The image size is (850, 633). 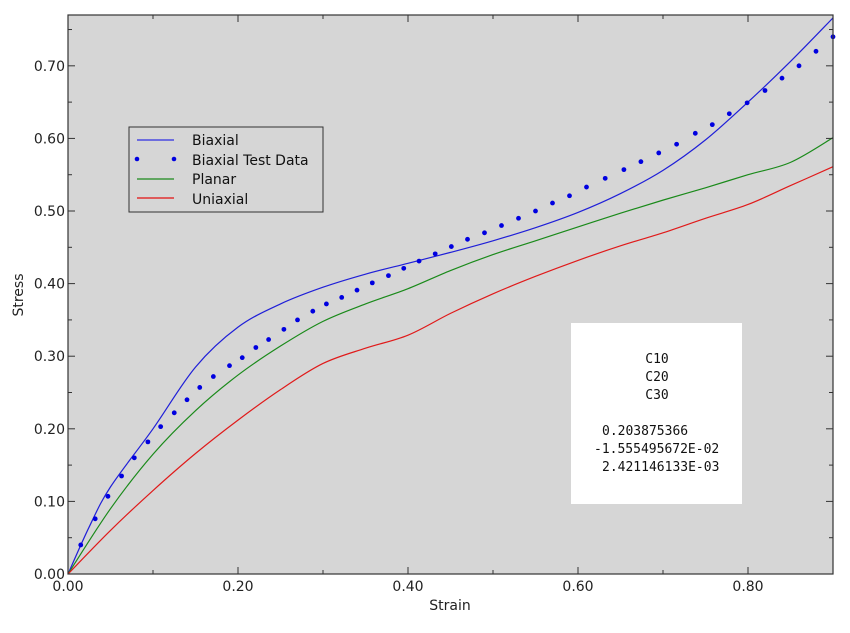 I want to click on coef-value: 0.203875366, so click(x=645, y=431).